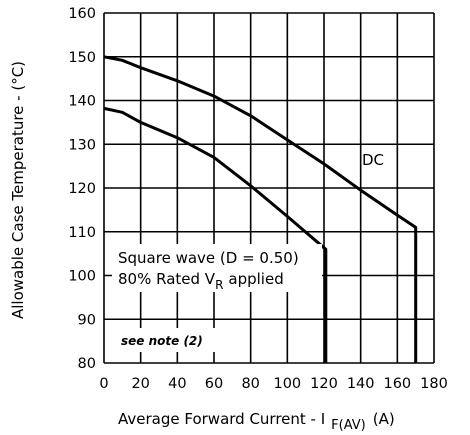 The width and height of the screenshot is (470, 435). I want to click on x-axis-label: Average Forward Current - I F(AV) (A), so click(256, 421).